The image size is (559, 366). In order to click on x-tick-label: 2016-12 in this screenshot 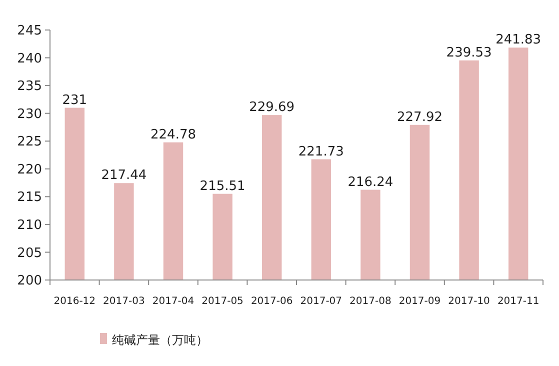, I will do `click(75, 301)`.